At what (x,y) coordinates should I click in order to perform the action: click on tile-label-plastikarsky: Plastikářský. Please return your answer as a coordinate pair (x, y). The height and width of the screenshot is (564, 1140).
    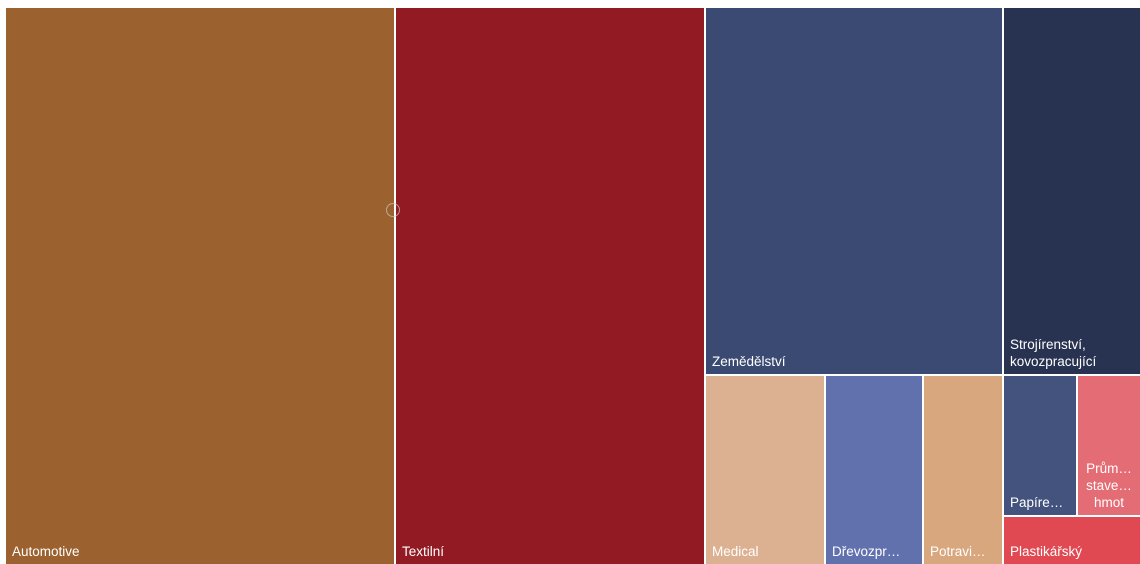
    Looking at the image, I should click on (1046, 551).